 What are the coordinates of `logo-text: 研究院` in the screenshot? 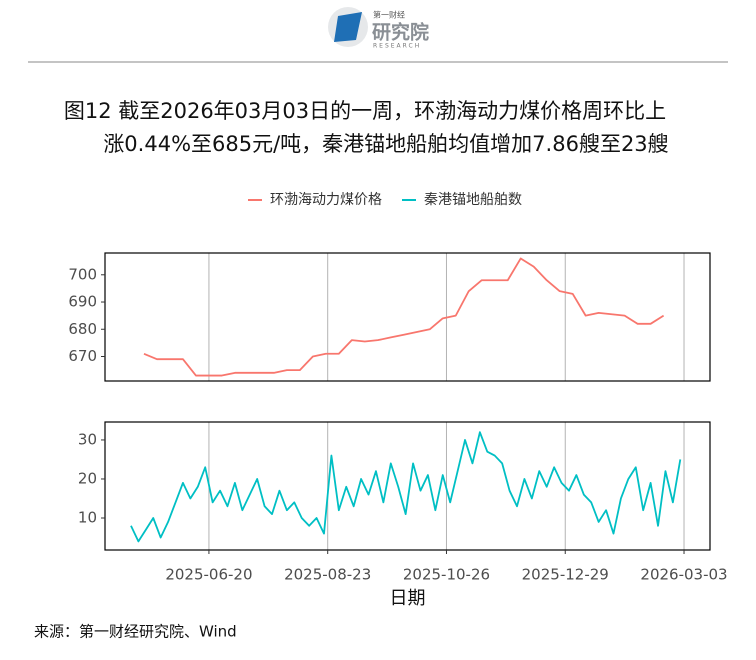 It's located at (400, 32).